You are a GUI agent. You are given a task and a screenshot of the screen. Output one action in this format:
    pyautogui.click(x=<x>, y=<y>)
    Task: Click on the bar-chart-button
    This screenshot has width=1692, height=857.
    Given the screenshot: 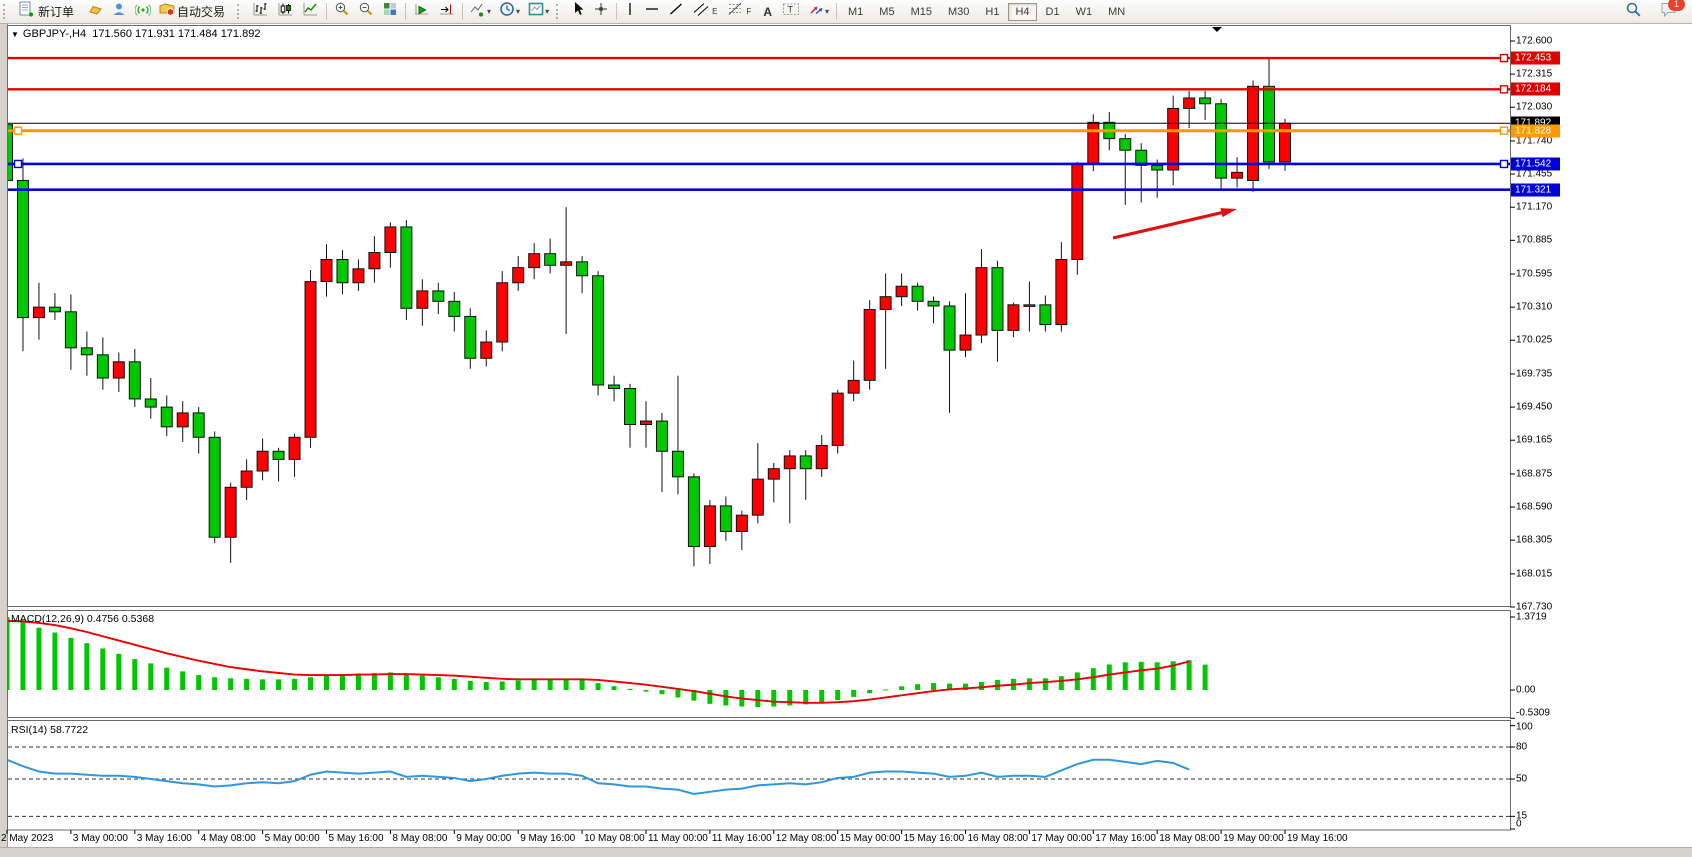 What is the action you would take?
    pyautogui.click(x=260, y=11)
    